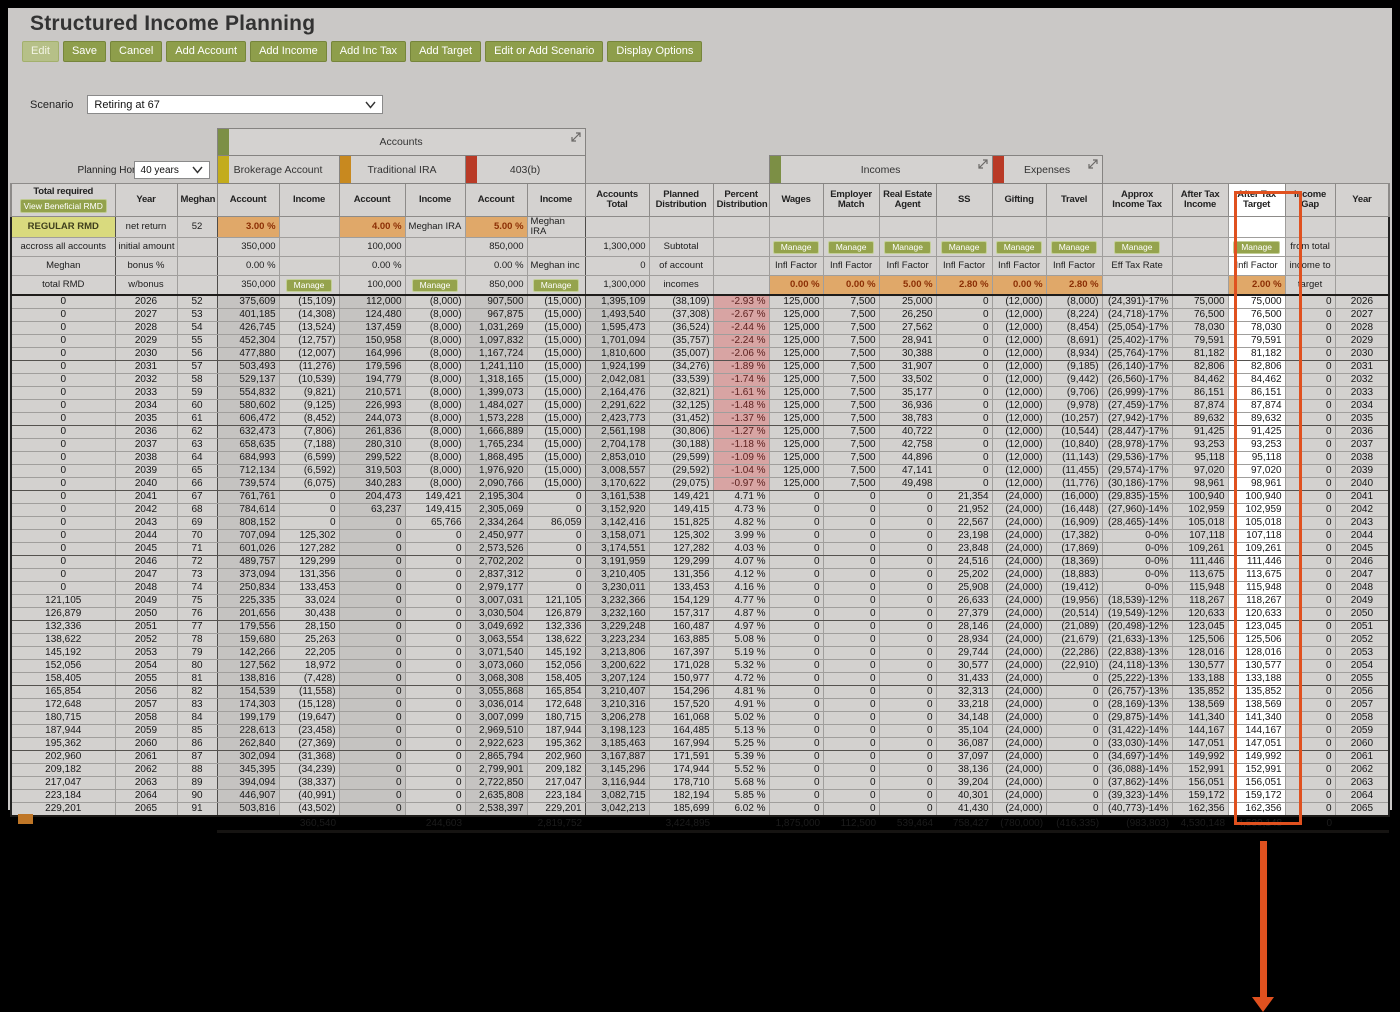 The width and height of the screenshot is (1400, 1012). I want to click on meghan-age: 52, so click(197, 227).